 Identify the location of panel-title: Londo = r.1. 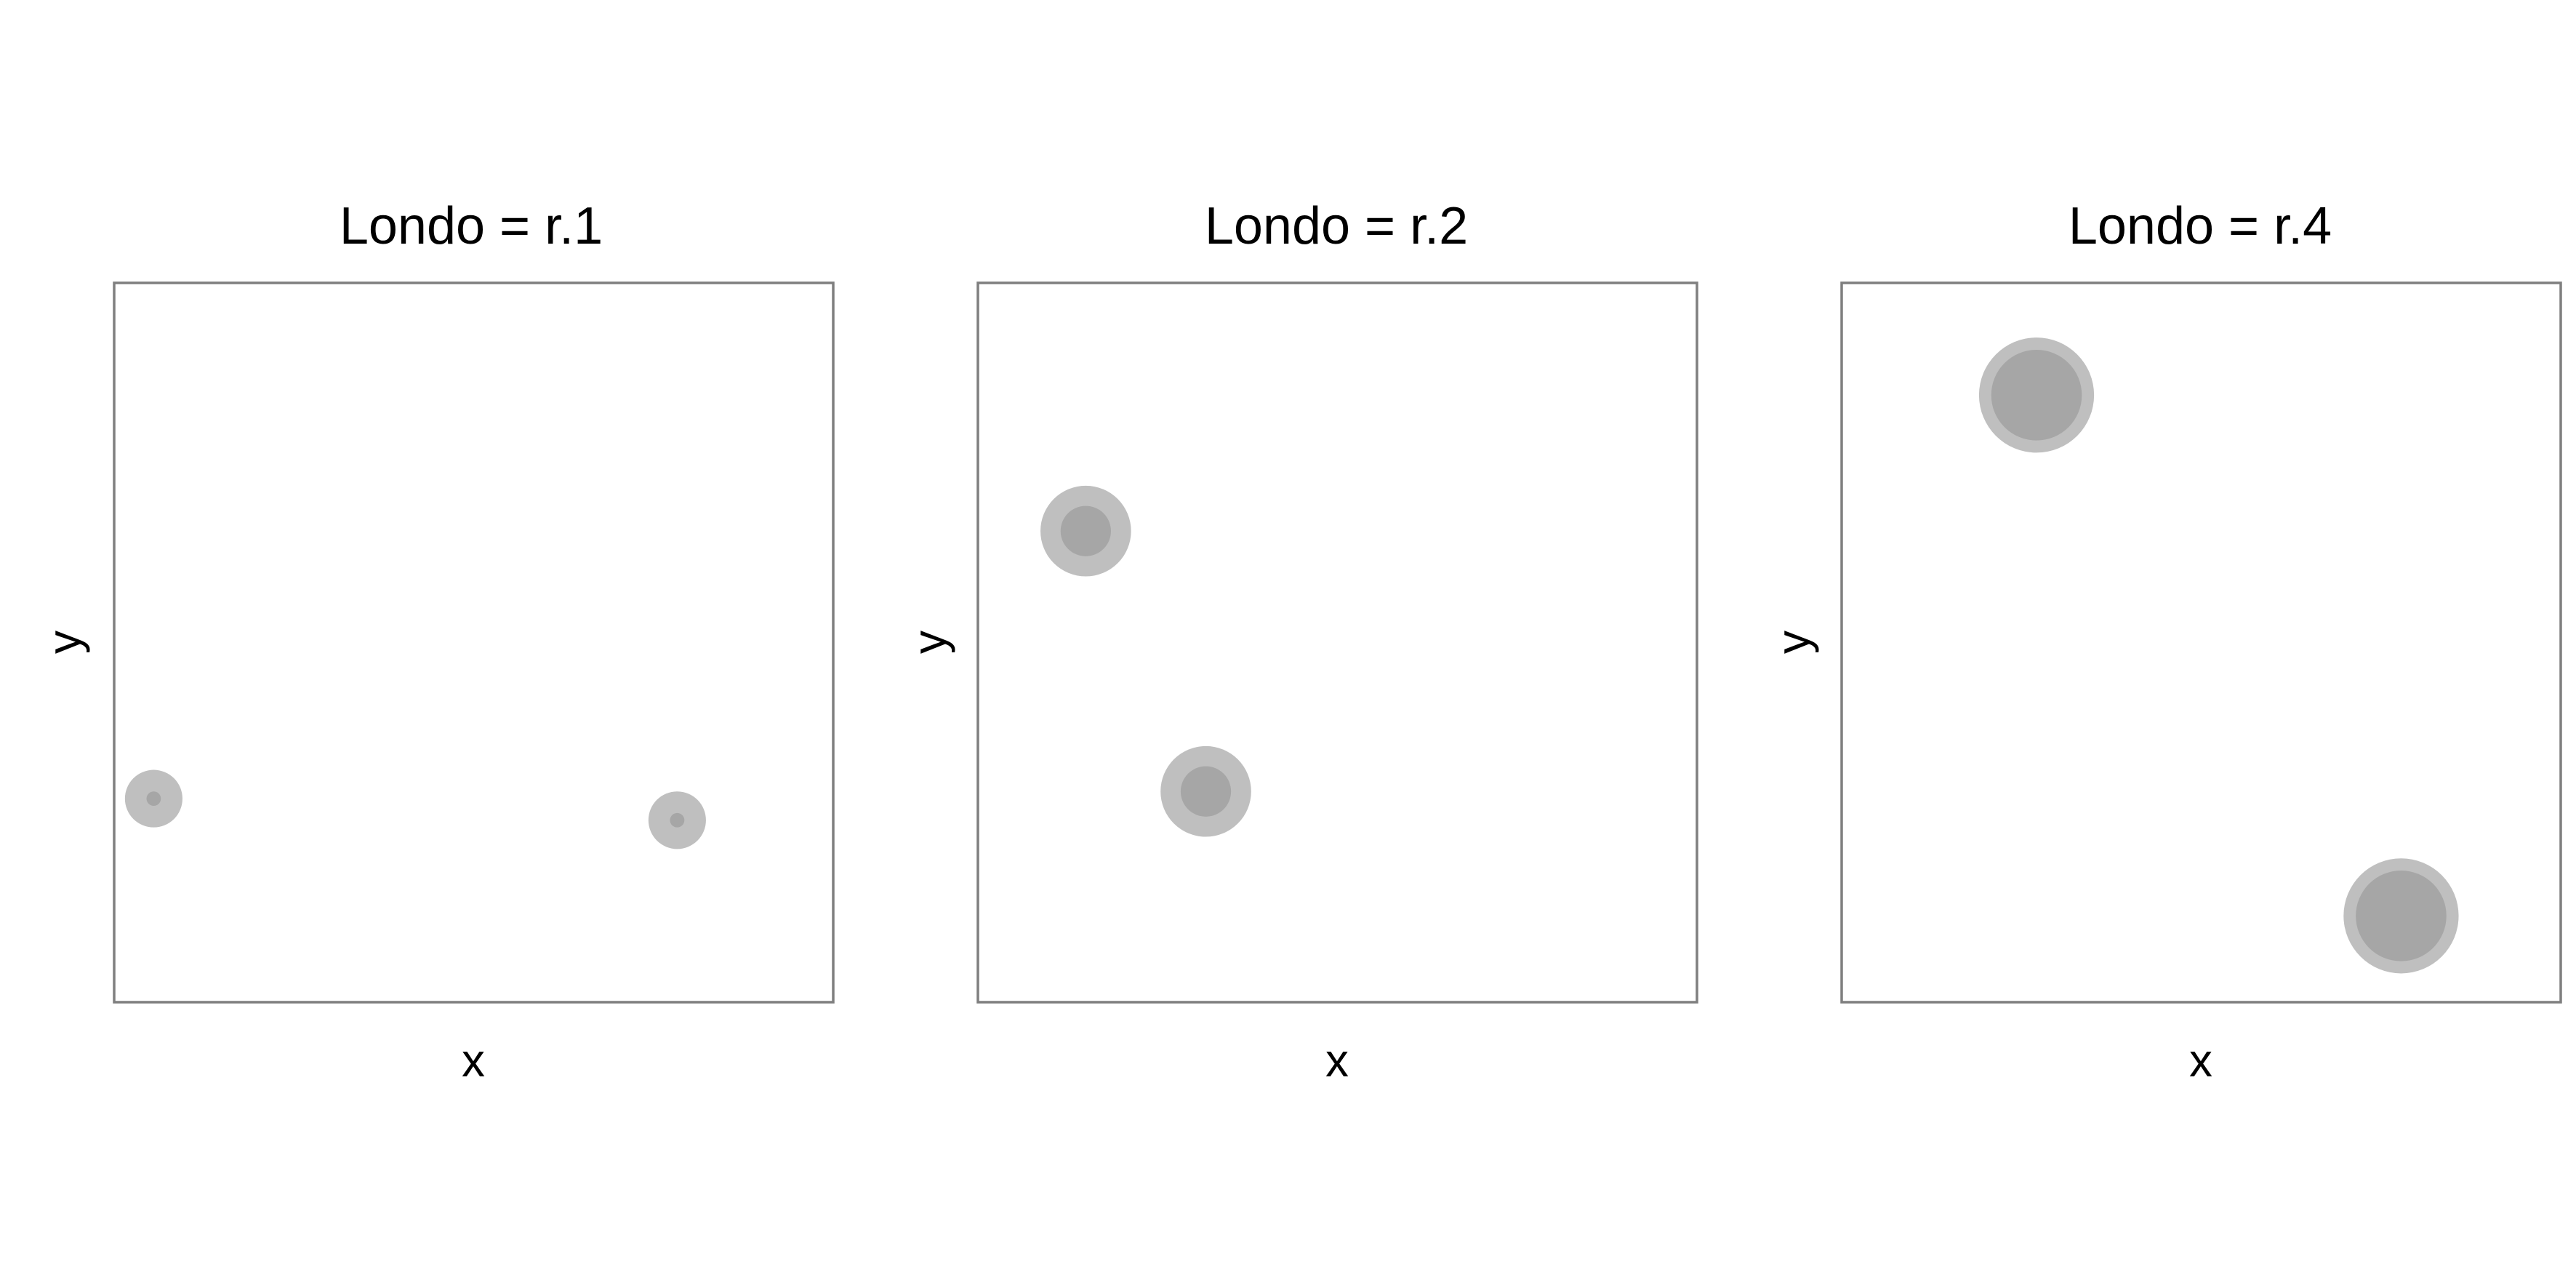
(472, 226).